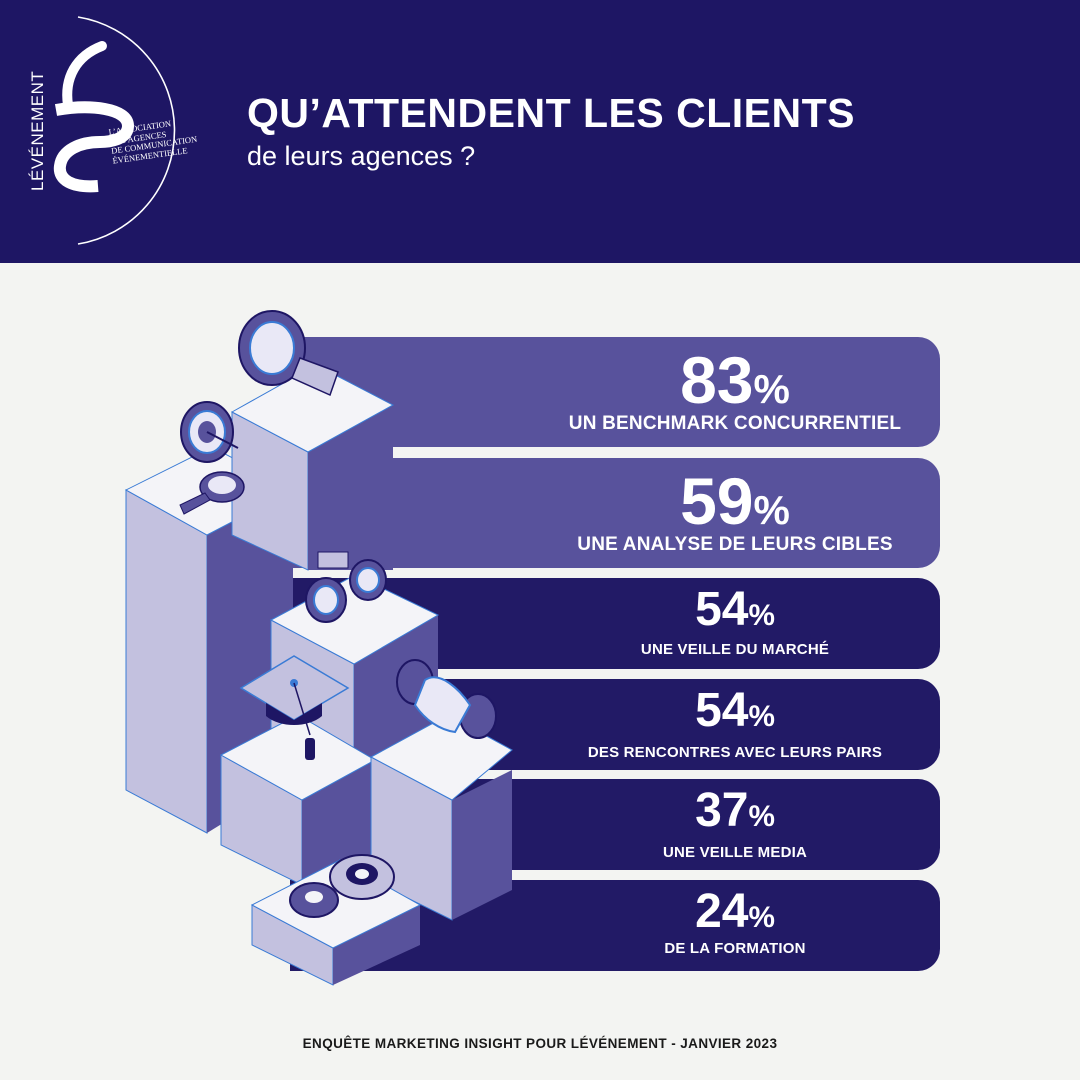 This screenshot has height=1080, width=1080. I want to click on rear-pillar, so click(312, 467).